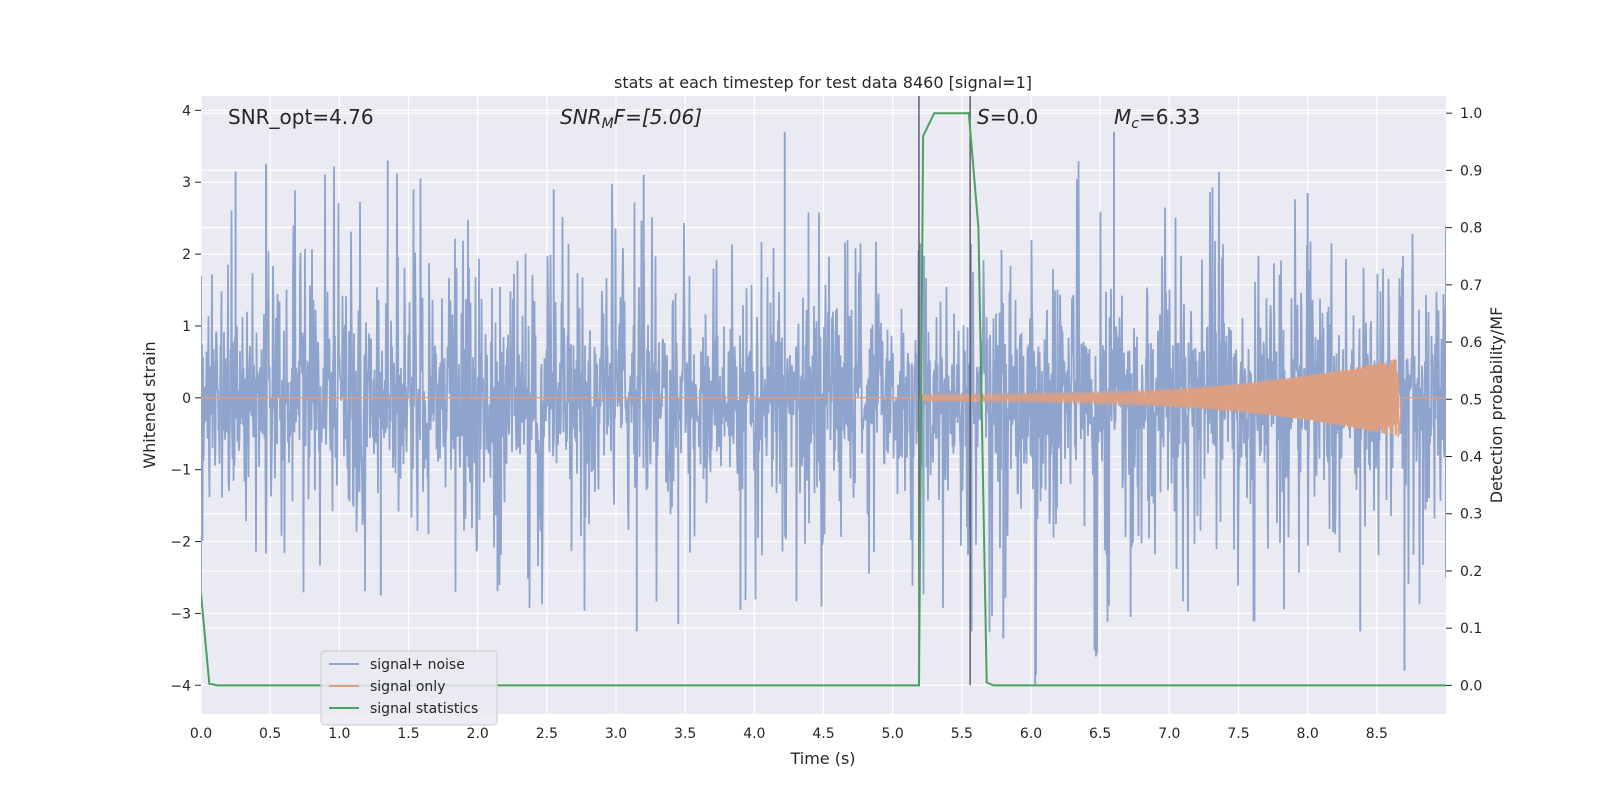  I want to click on y-right-tick-label: 0.1, so click(1471, 629).